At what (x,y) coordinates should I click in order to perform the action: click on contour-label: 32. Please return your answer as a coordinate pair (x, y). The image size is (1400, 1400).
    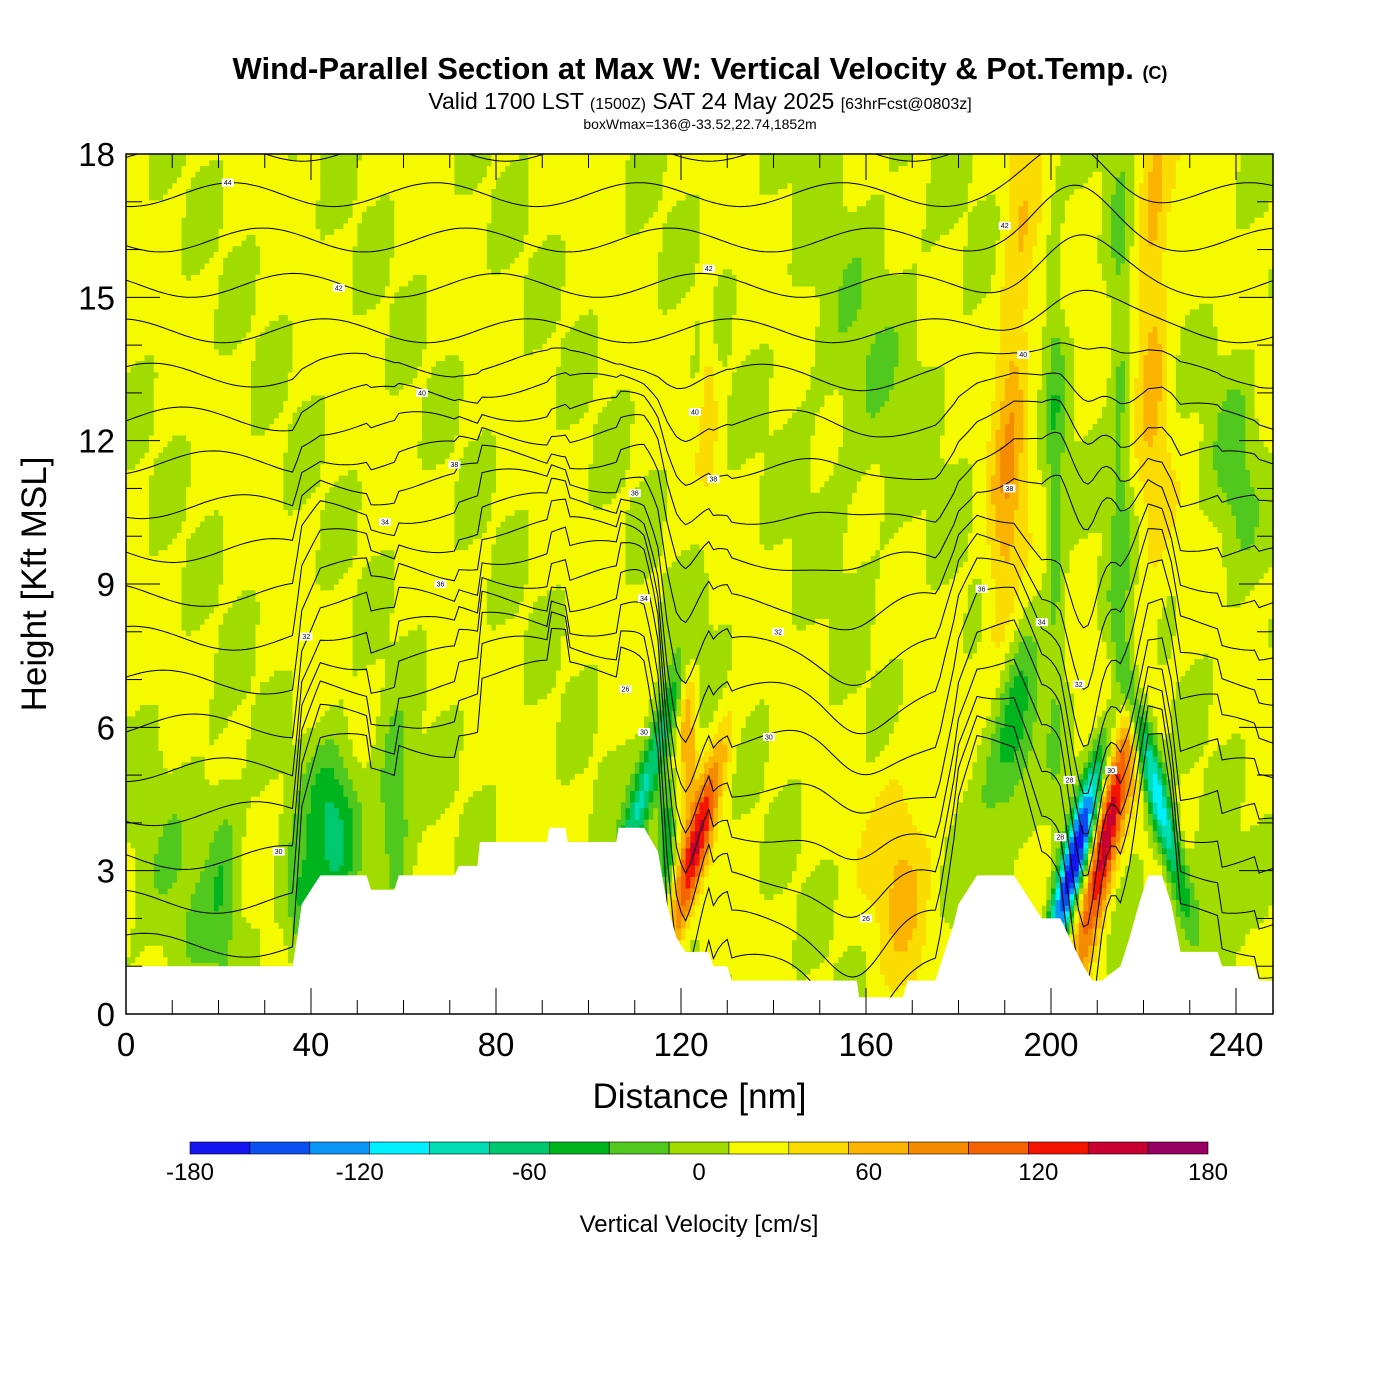
    Looking at the image, I should click on (307, 637).